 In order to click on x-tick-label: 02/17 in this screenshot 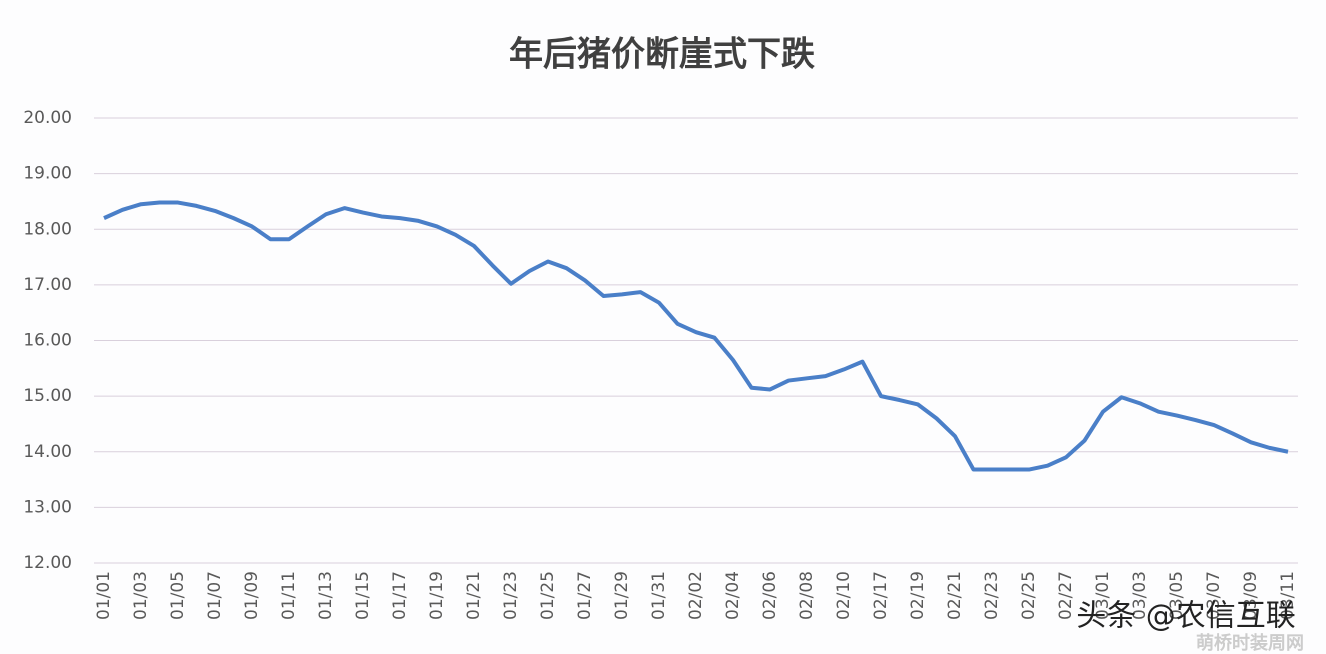, I will do `click(881, 595)`.